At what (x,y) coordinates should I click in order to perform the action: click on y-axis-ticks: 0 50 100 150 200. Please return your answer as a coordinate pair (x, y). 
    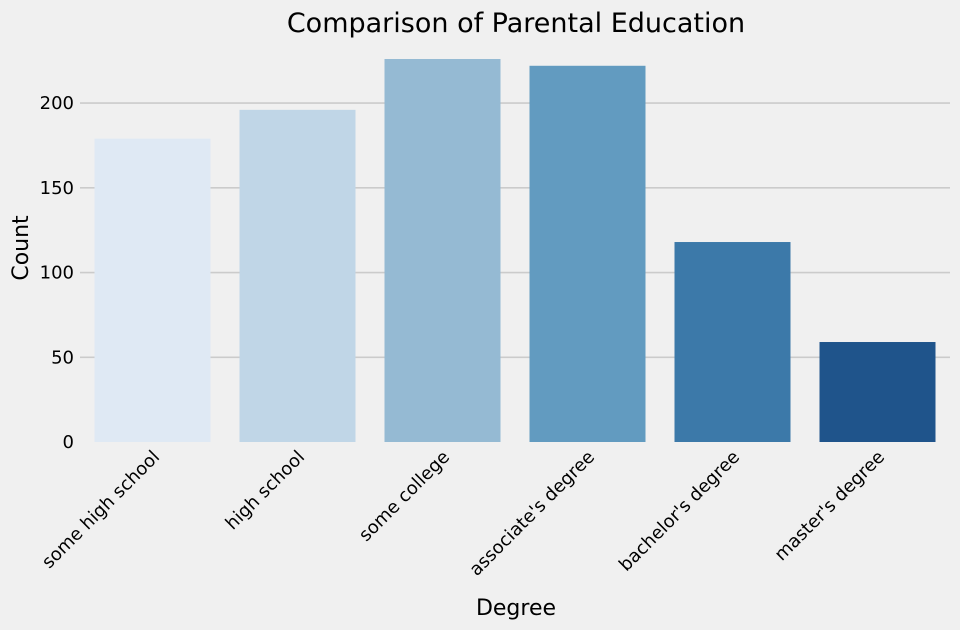
    Looking at the image, I should click on (57, 273).